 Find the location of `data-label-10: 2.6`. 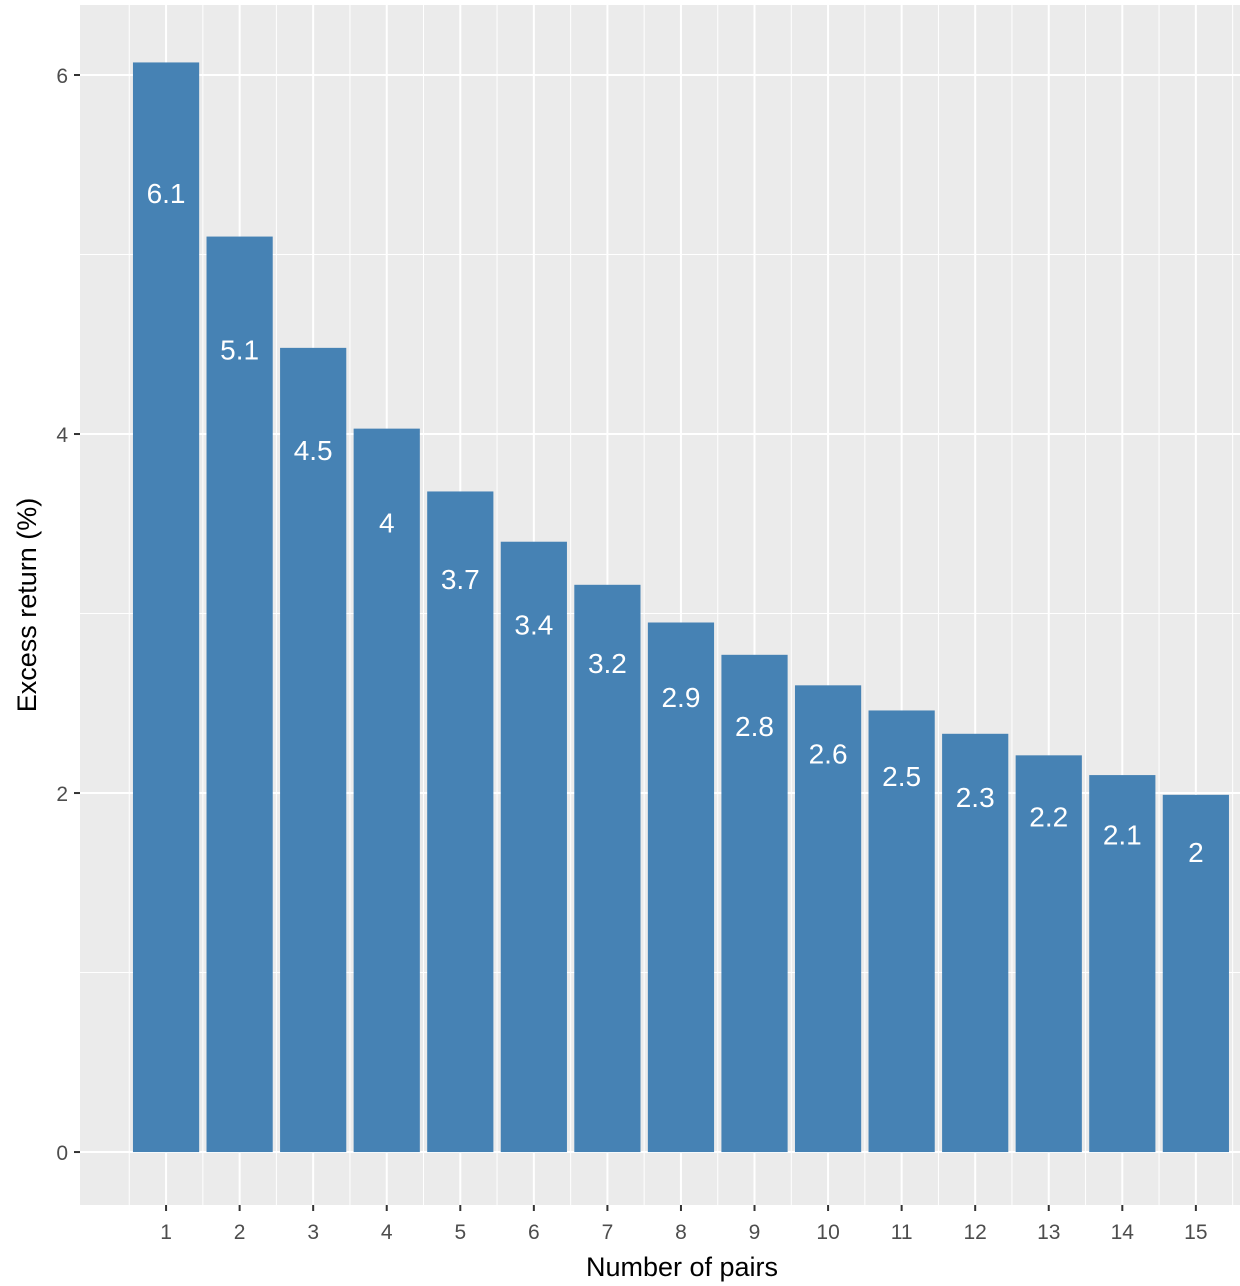

data-label-10: 2.6 is located at coordinates (828, 754).